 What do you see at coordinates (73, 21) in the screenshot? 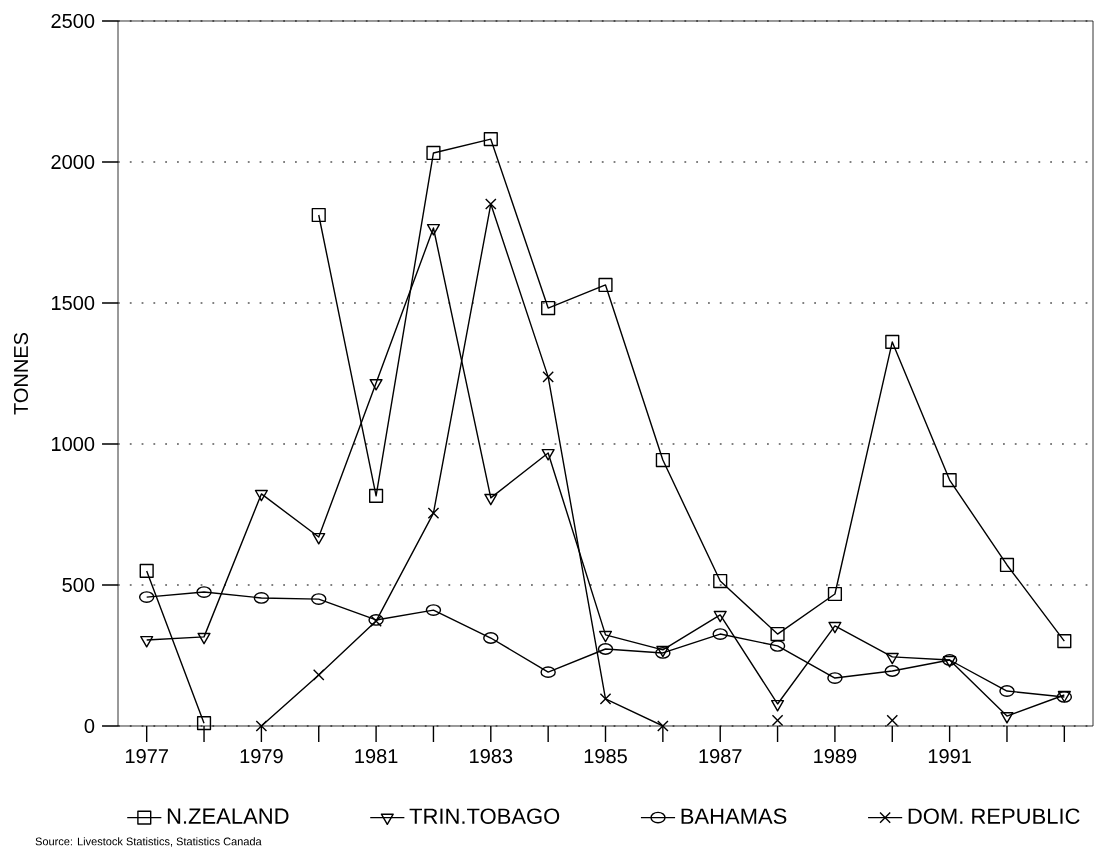
I see `y-tick-label: 2500` at bounding box center [73, 21].